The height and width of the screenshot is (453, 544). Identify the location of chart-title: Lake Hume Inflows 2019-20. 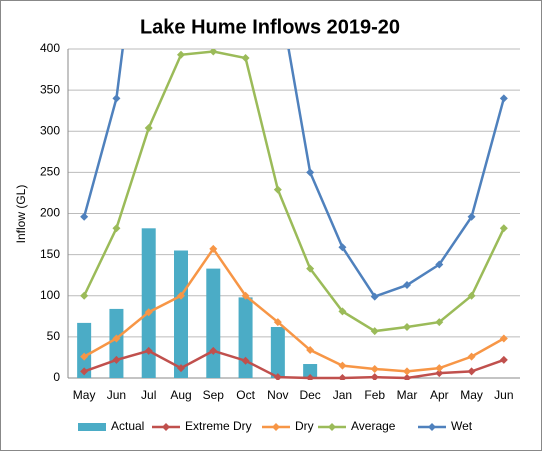
(270, 27).